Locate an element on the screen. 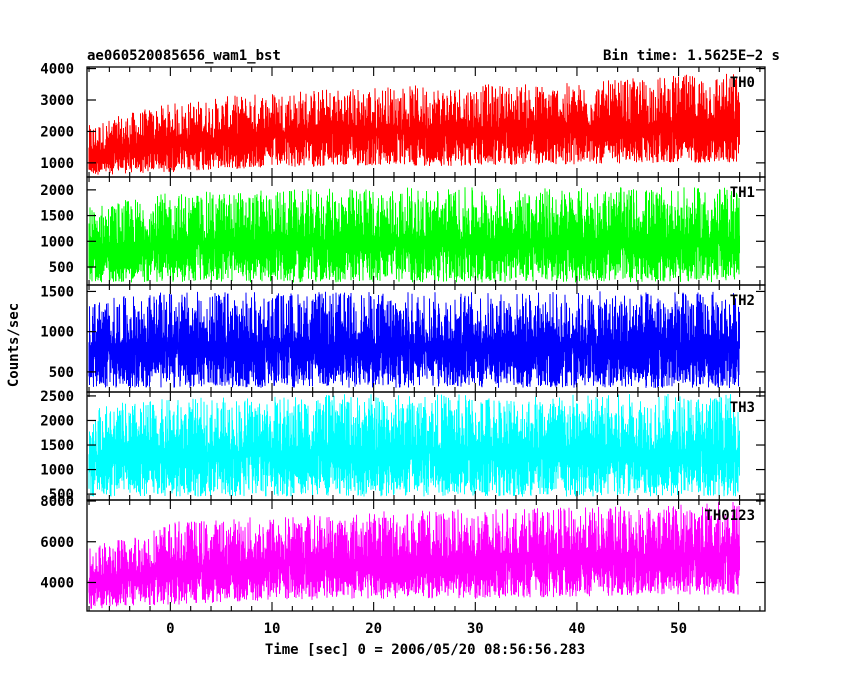 The height and width of the screenshot is (680, 850). panel-th1: 500 1000 1500 2000 TH1 is located at coordinates (403, 231).